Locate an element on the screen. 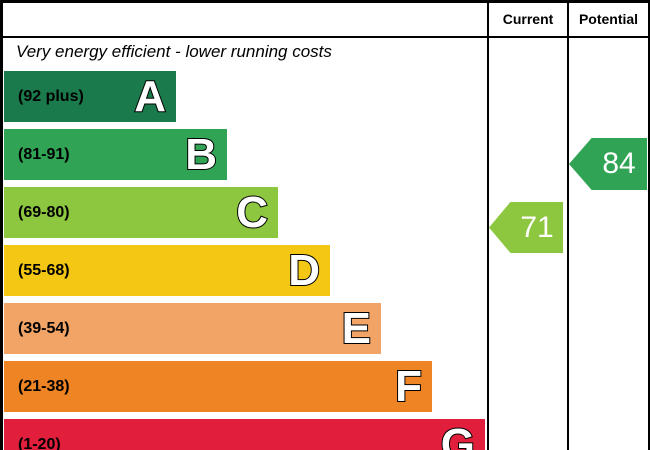  band-range-label: (81-91) is located at coordinates (44, 154).